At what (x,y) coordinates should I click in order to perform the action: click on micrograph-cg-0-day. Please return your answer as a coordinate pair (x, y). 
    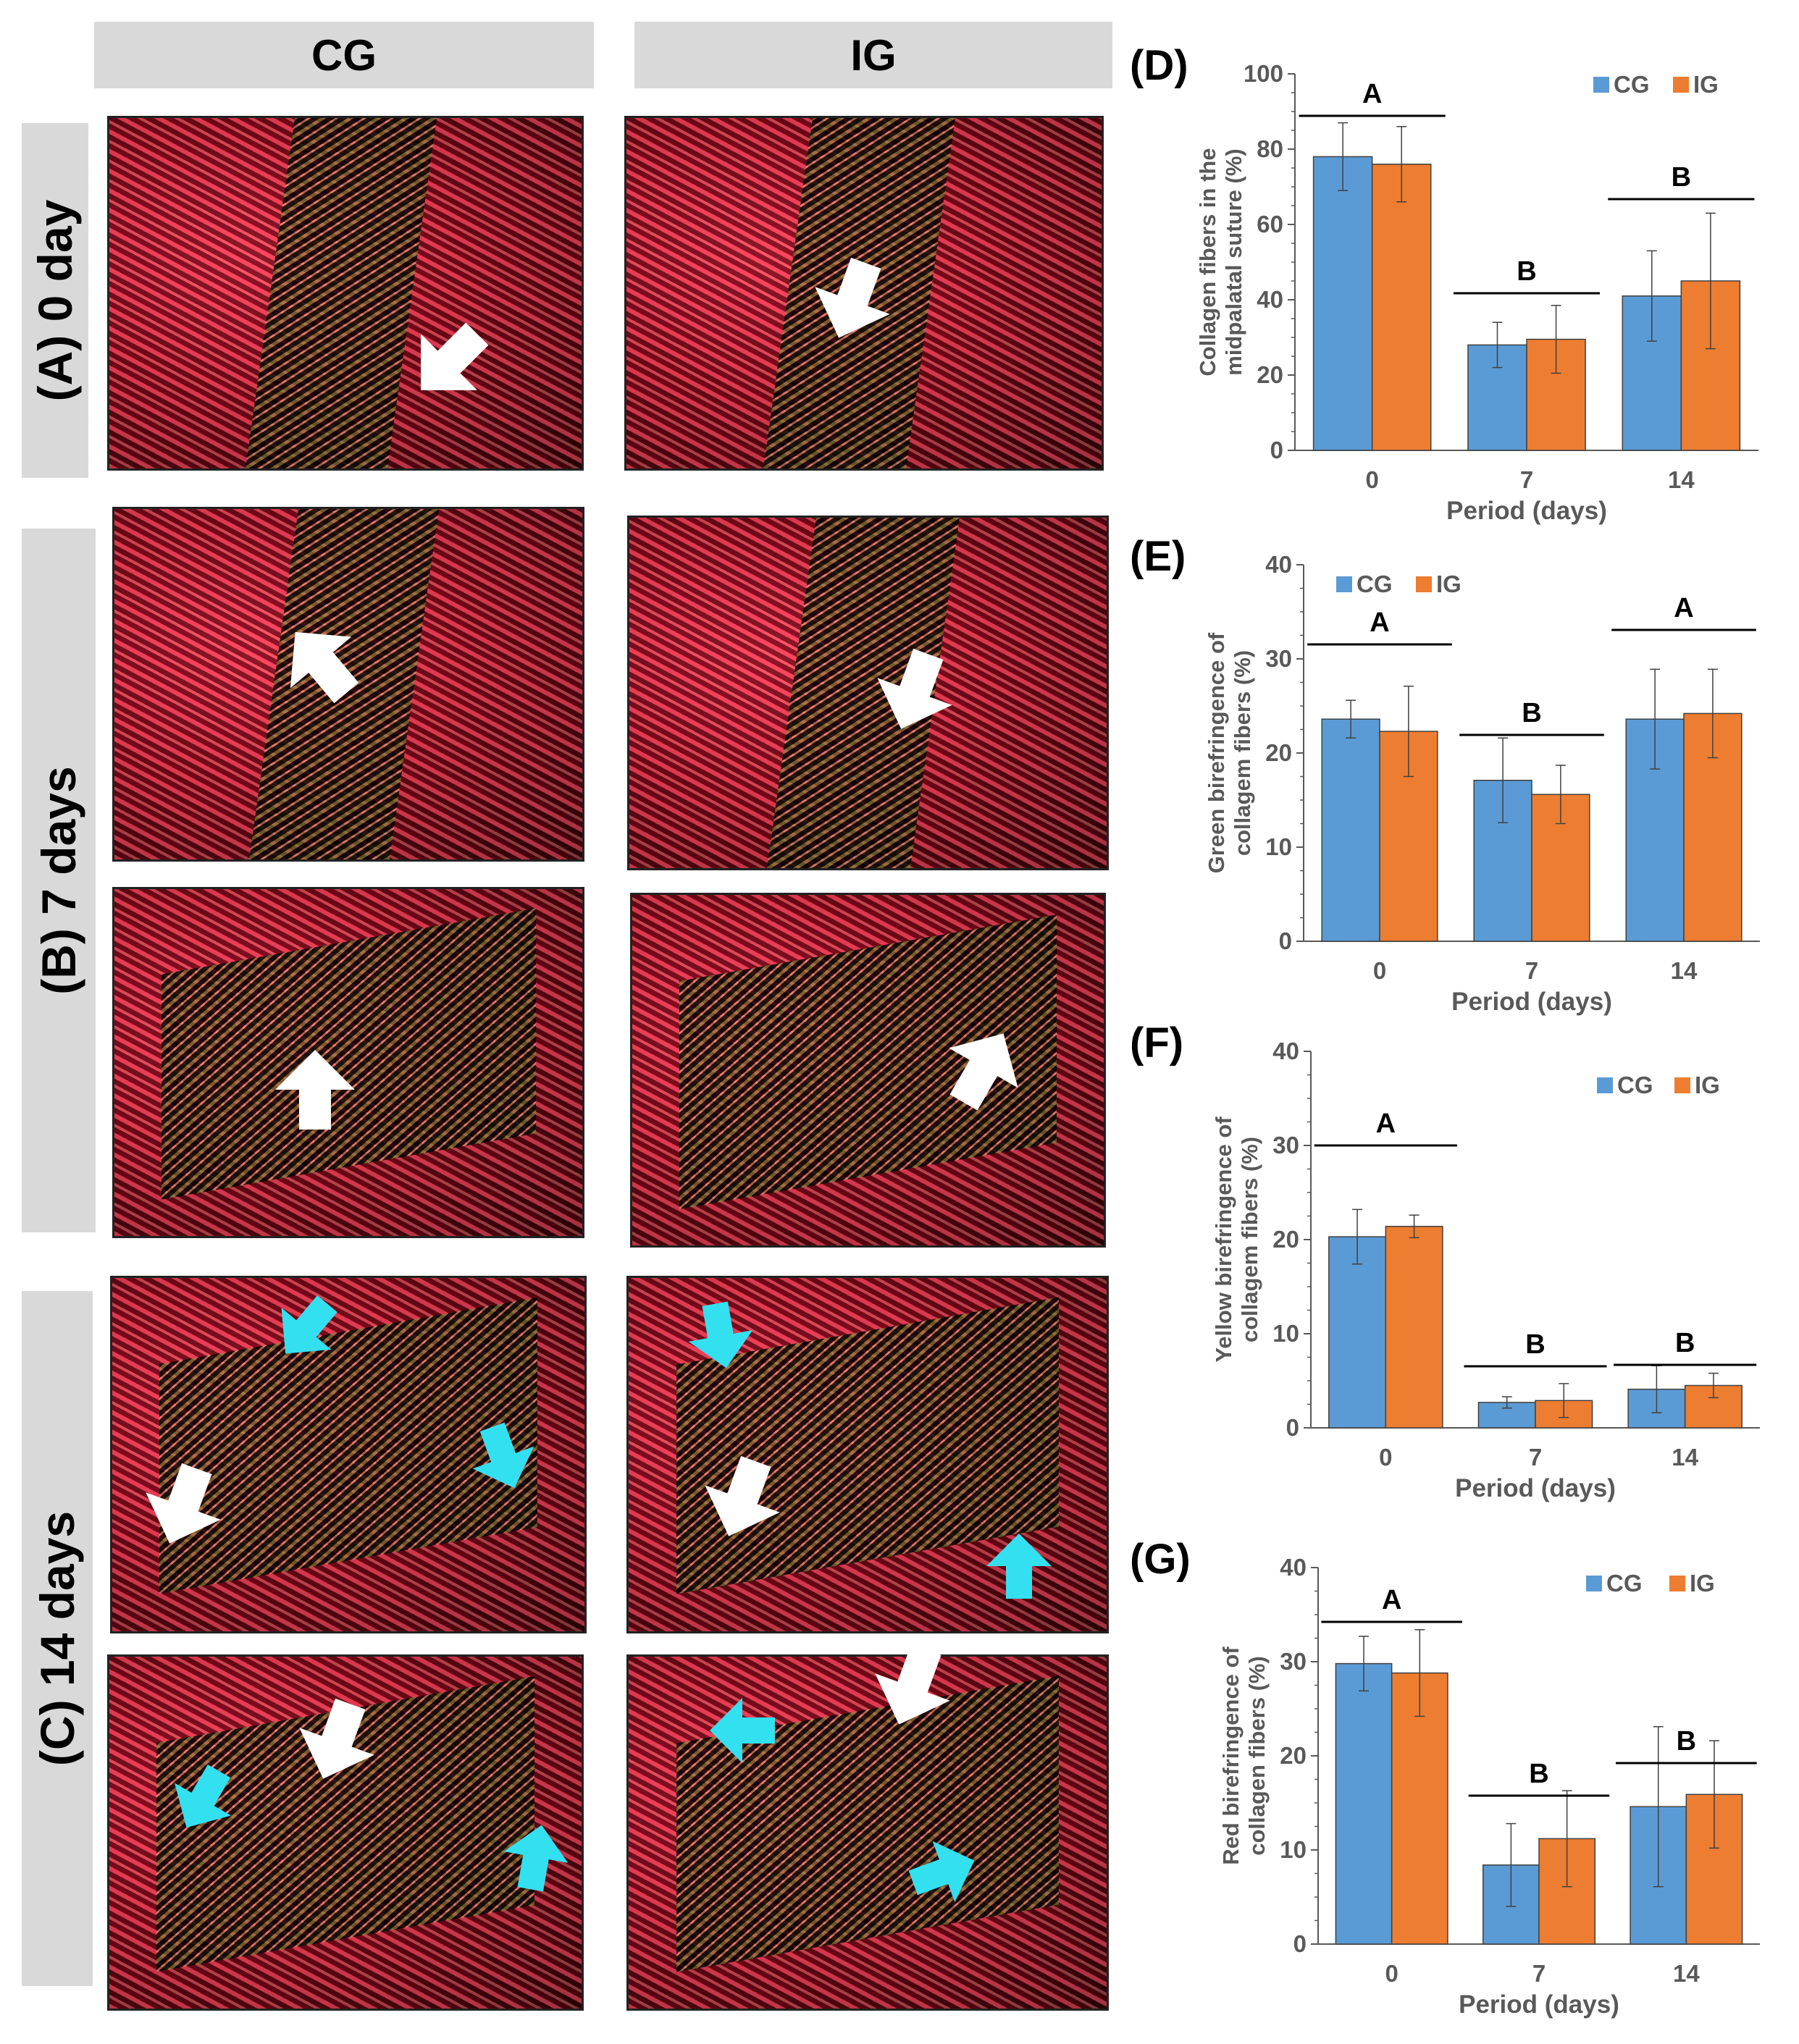
    Looking at the image, I should click on (345, 294).